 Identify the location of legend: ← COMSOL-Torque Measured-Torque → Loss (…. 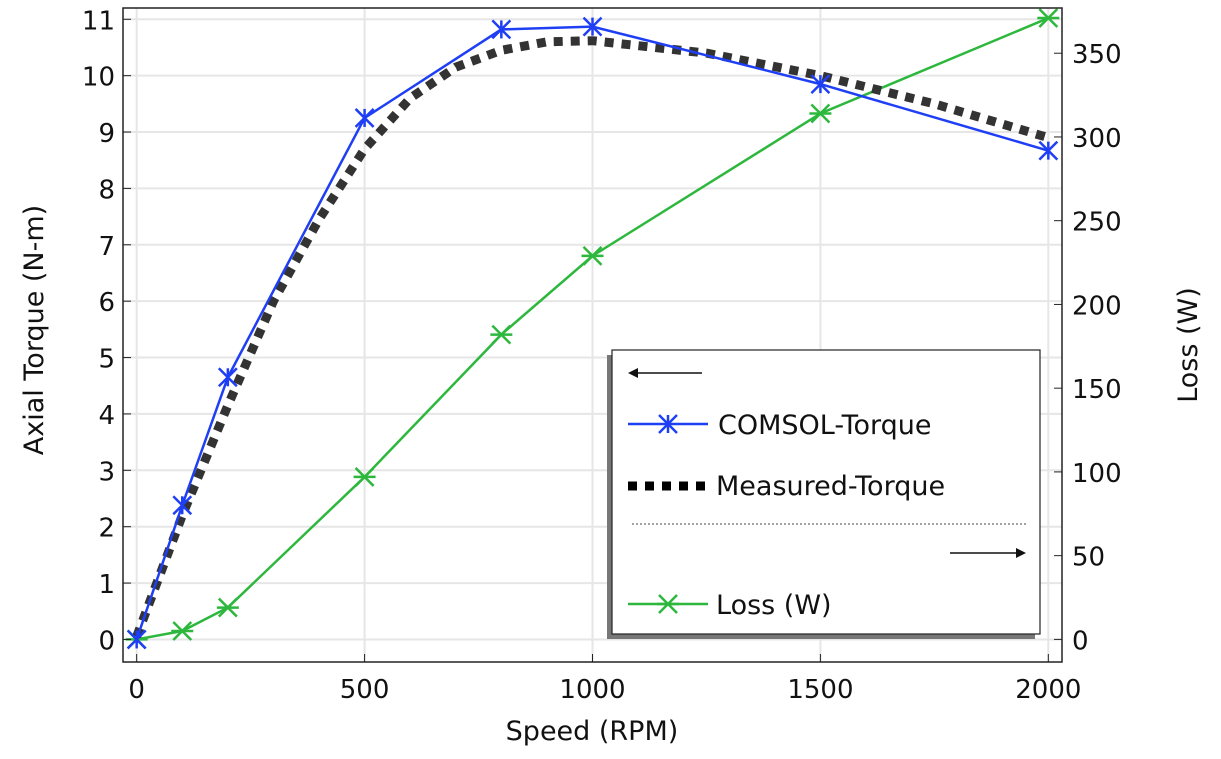
(824, 494).